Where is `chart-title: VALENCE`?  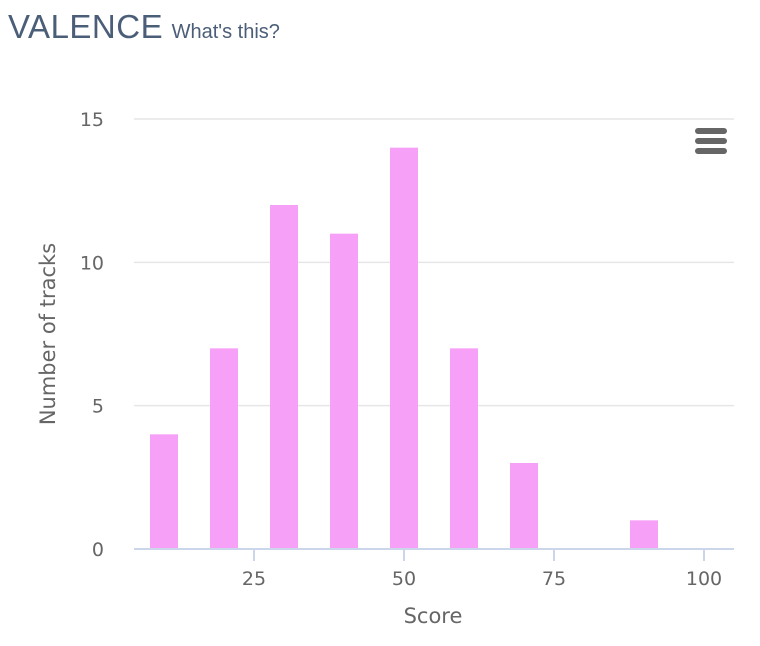 chart-title: VALENCE is located at coordinates (86, 26).